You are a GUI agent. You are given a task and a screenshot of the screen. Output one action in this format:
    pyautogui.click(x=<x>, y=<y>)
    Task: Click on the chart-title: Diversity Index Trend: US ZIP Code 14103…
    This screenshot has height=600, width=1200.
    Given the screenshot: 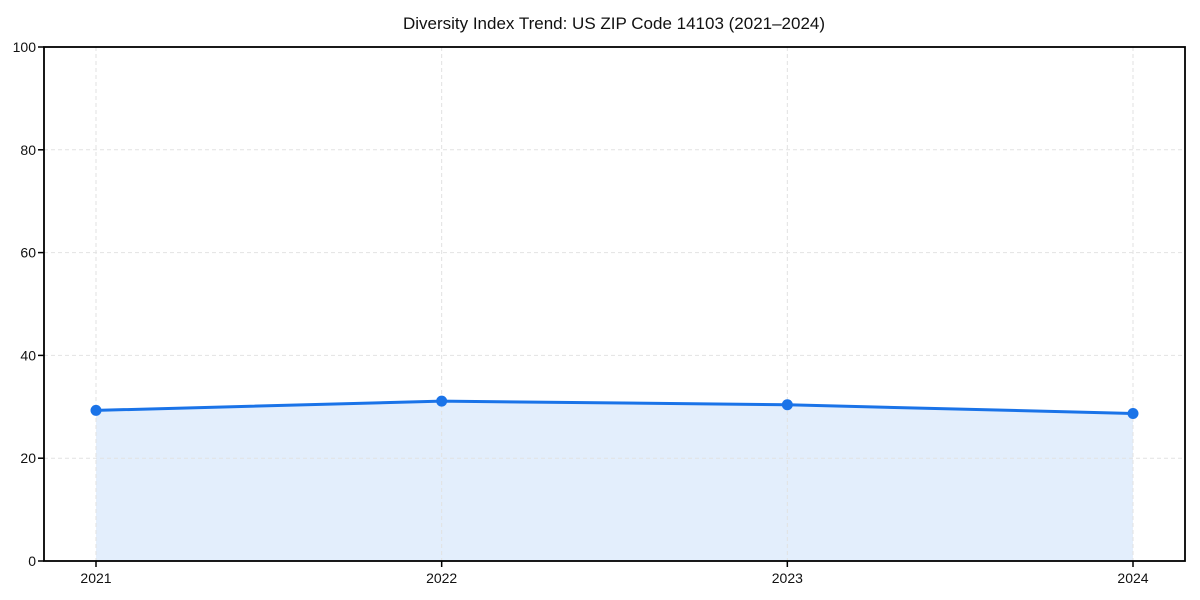 What is the action you would take?
    pyautogui.click(x=614, y=23)
    